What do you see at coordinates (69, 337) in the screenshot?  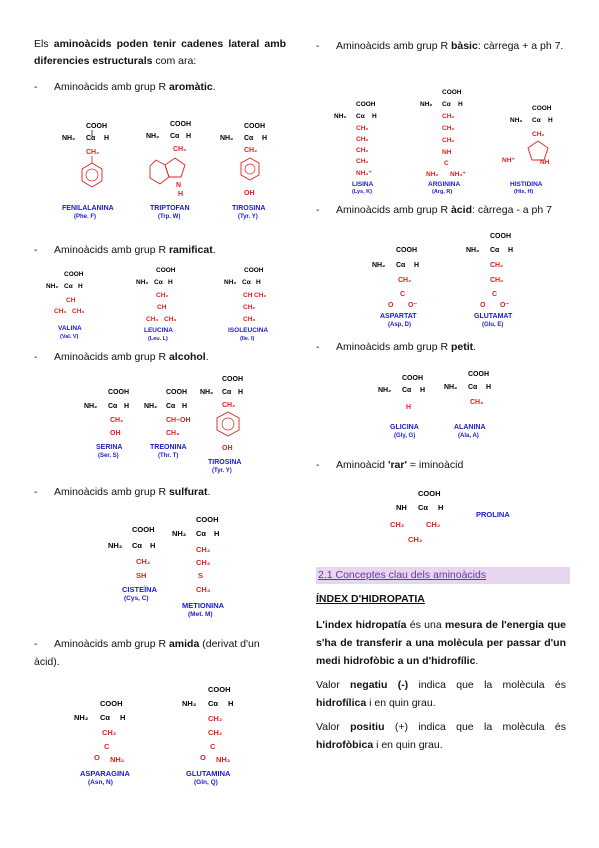 I see `svg-text: (Val. V)` at bounding box center [69, 337].